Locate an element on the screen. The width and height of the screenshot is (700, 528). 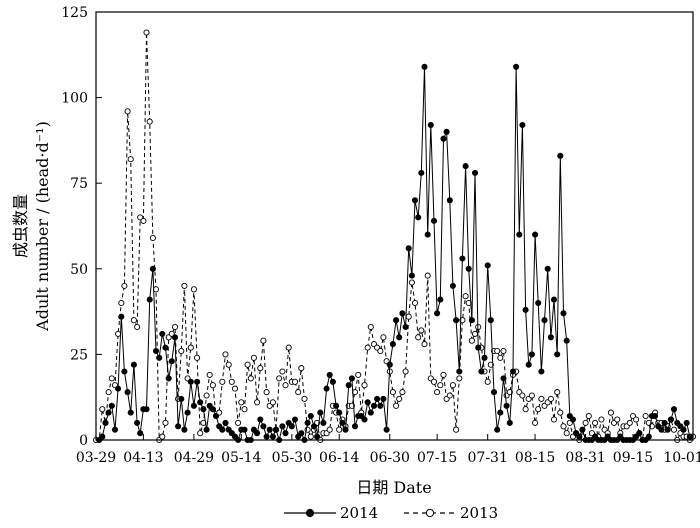
x-tick-label: 06-30 is located at coordinates (390, 458).